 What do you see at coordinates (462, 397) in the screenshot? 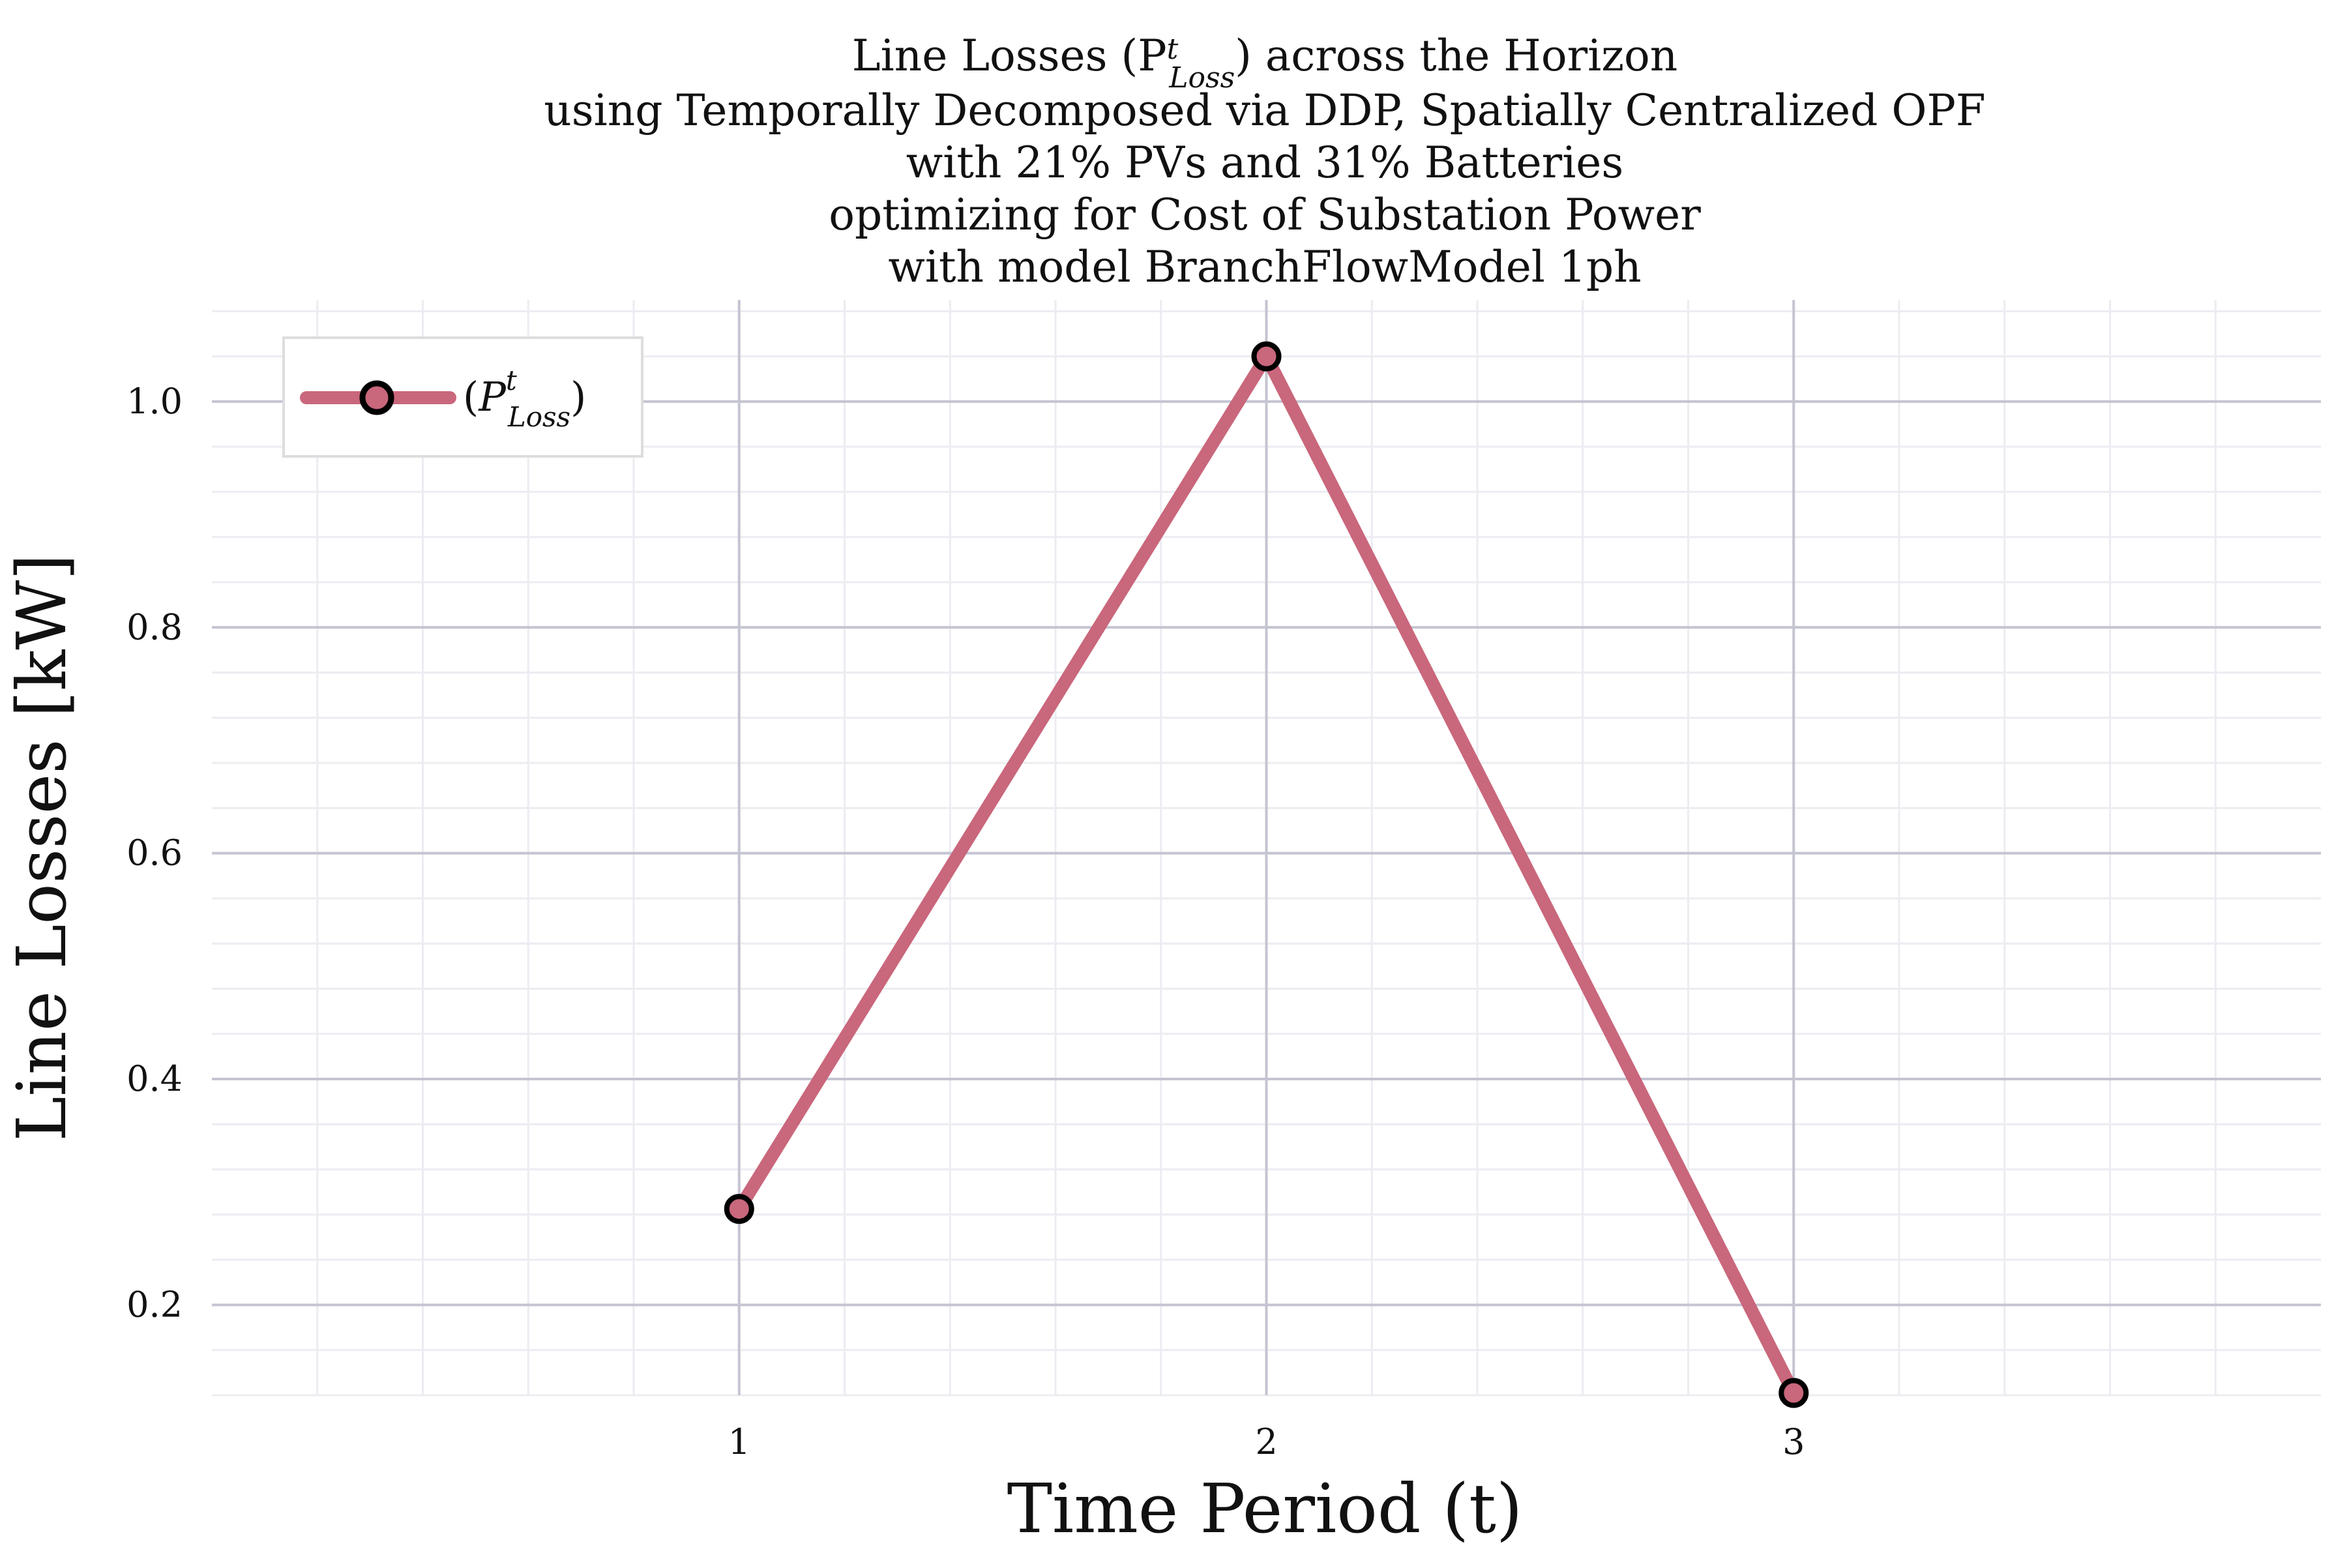
I see `legend: (Pt Loss)` at bounding box center [462, 397].